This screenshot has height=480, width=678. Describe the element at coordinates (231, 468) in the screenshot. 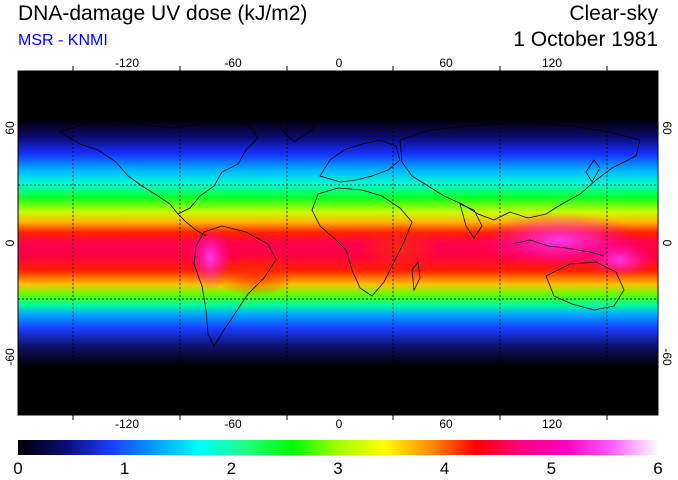

I see `colorbar-tick-label: 2` at that location.